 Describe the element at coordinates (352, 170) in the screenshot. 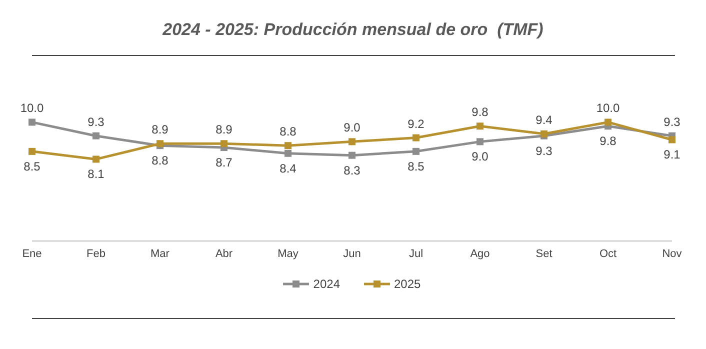

I see `data-label: 8.3` at that location.